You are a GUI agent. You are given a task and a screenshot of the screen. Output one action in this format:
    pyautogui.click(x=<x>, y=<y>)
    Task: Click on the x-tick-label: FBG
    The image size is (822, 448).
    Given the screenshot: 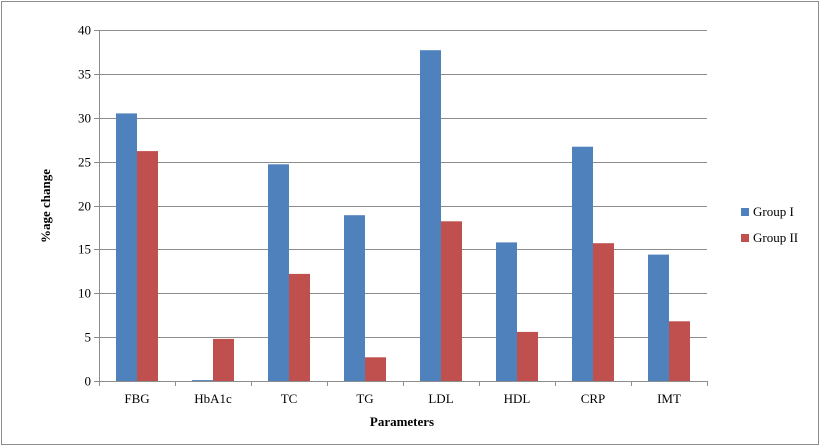 What is the action you would take?
    pyautogui.click(x=136, y=398)
    